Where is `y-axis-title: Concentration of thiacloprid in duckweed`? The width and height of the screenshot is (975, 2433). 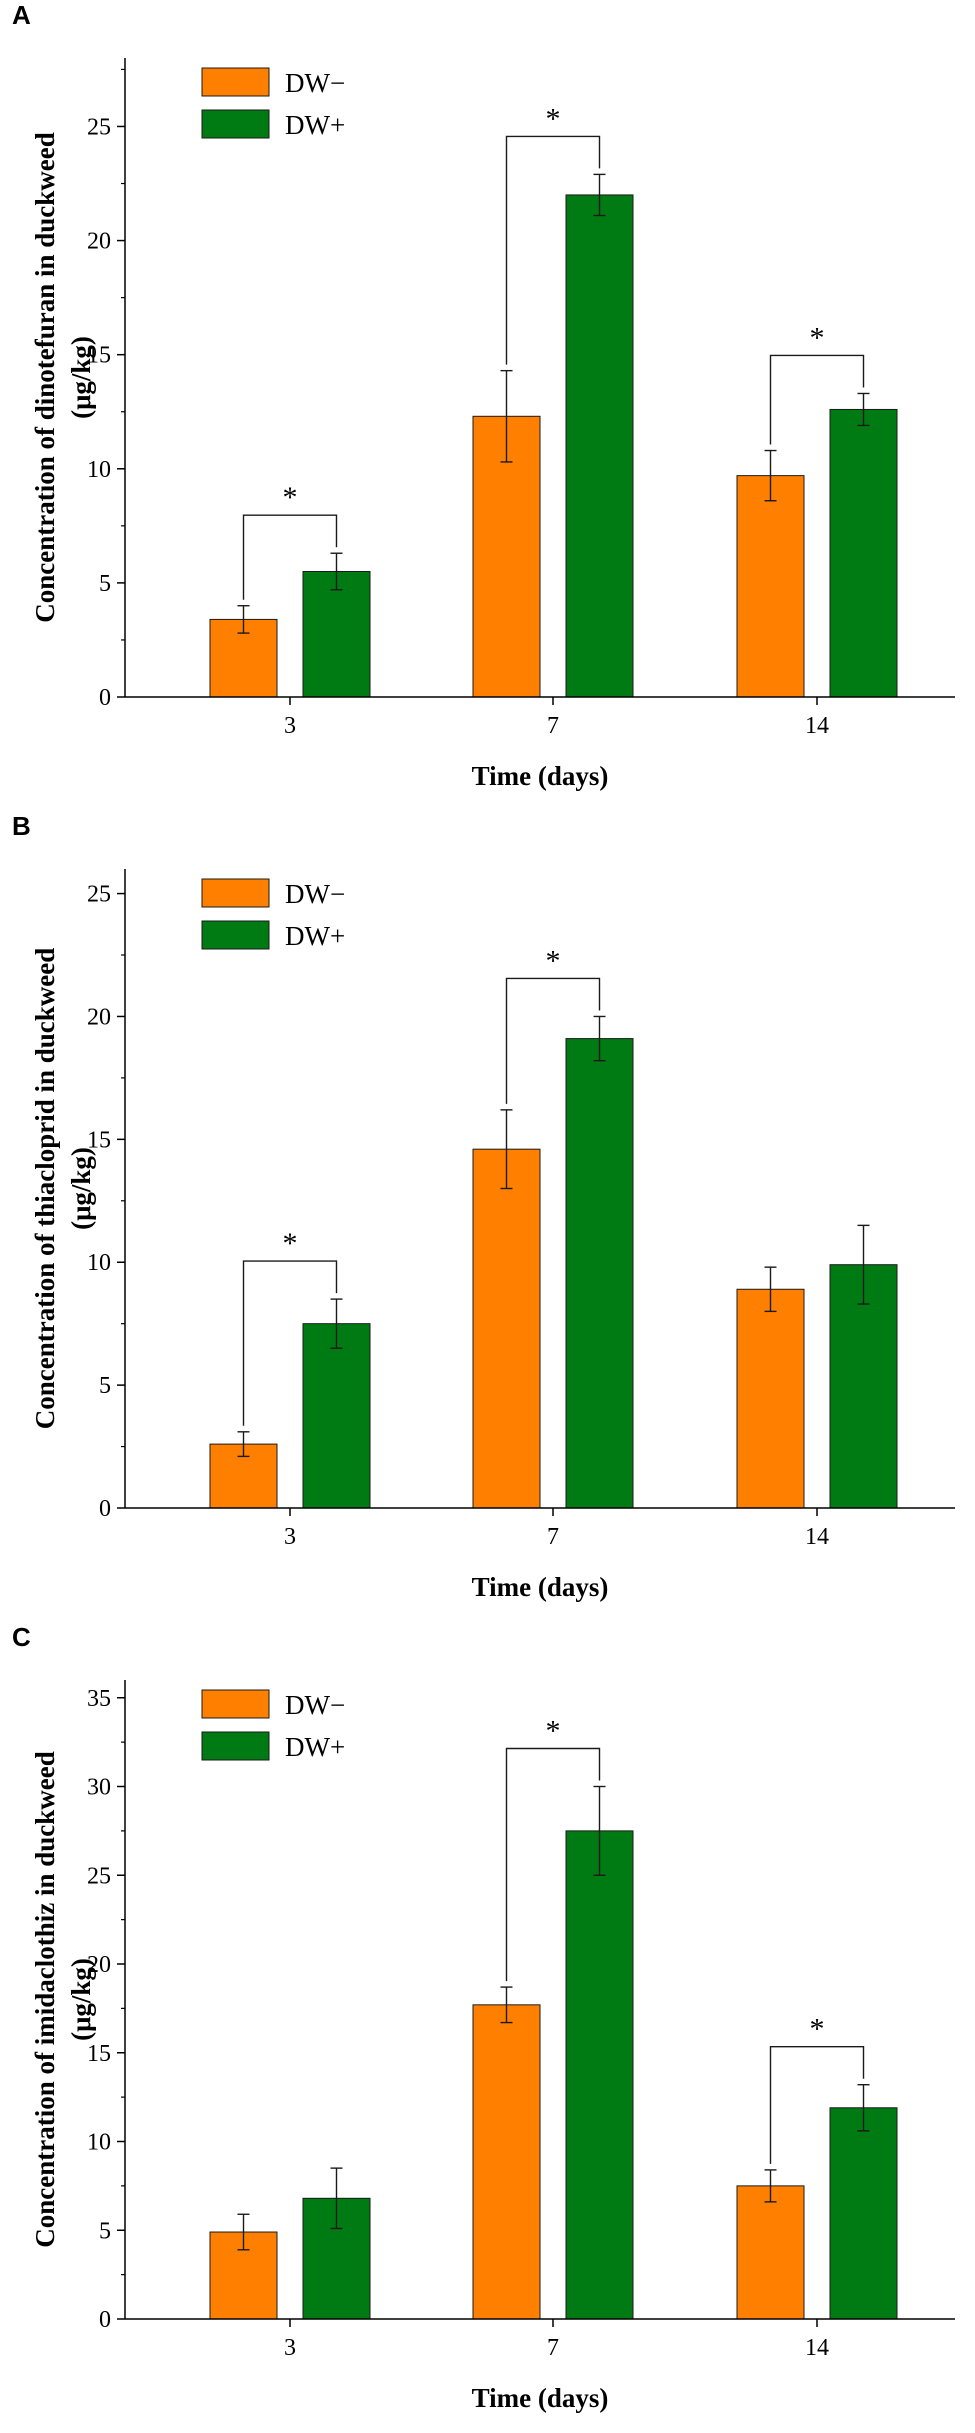 y-axis-title: Concentration of thiacloprid in duckweed is located at coordinates (45, 1189).